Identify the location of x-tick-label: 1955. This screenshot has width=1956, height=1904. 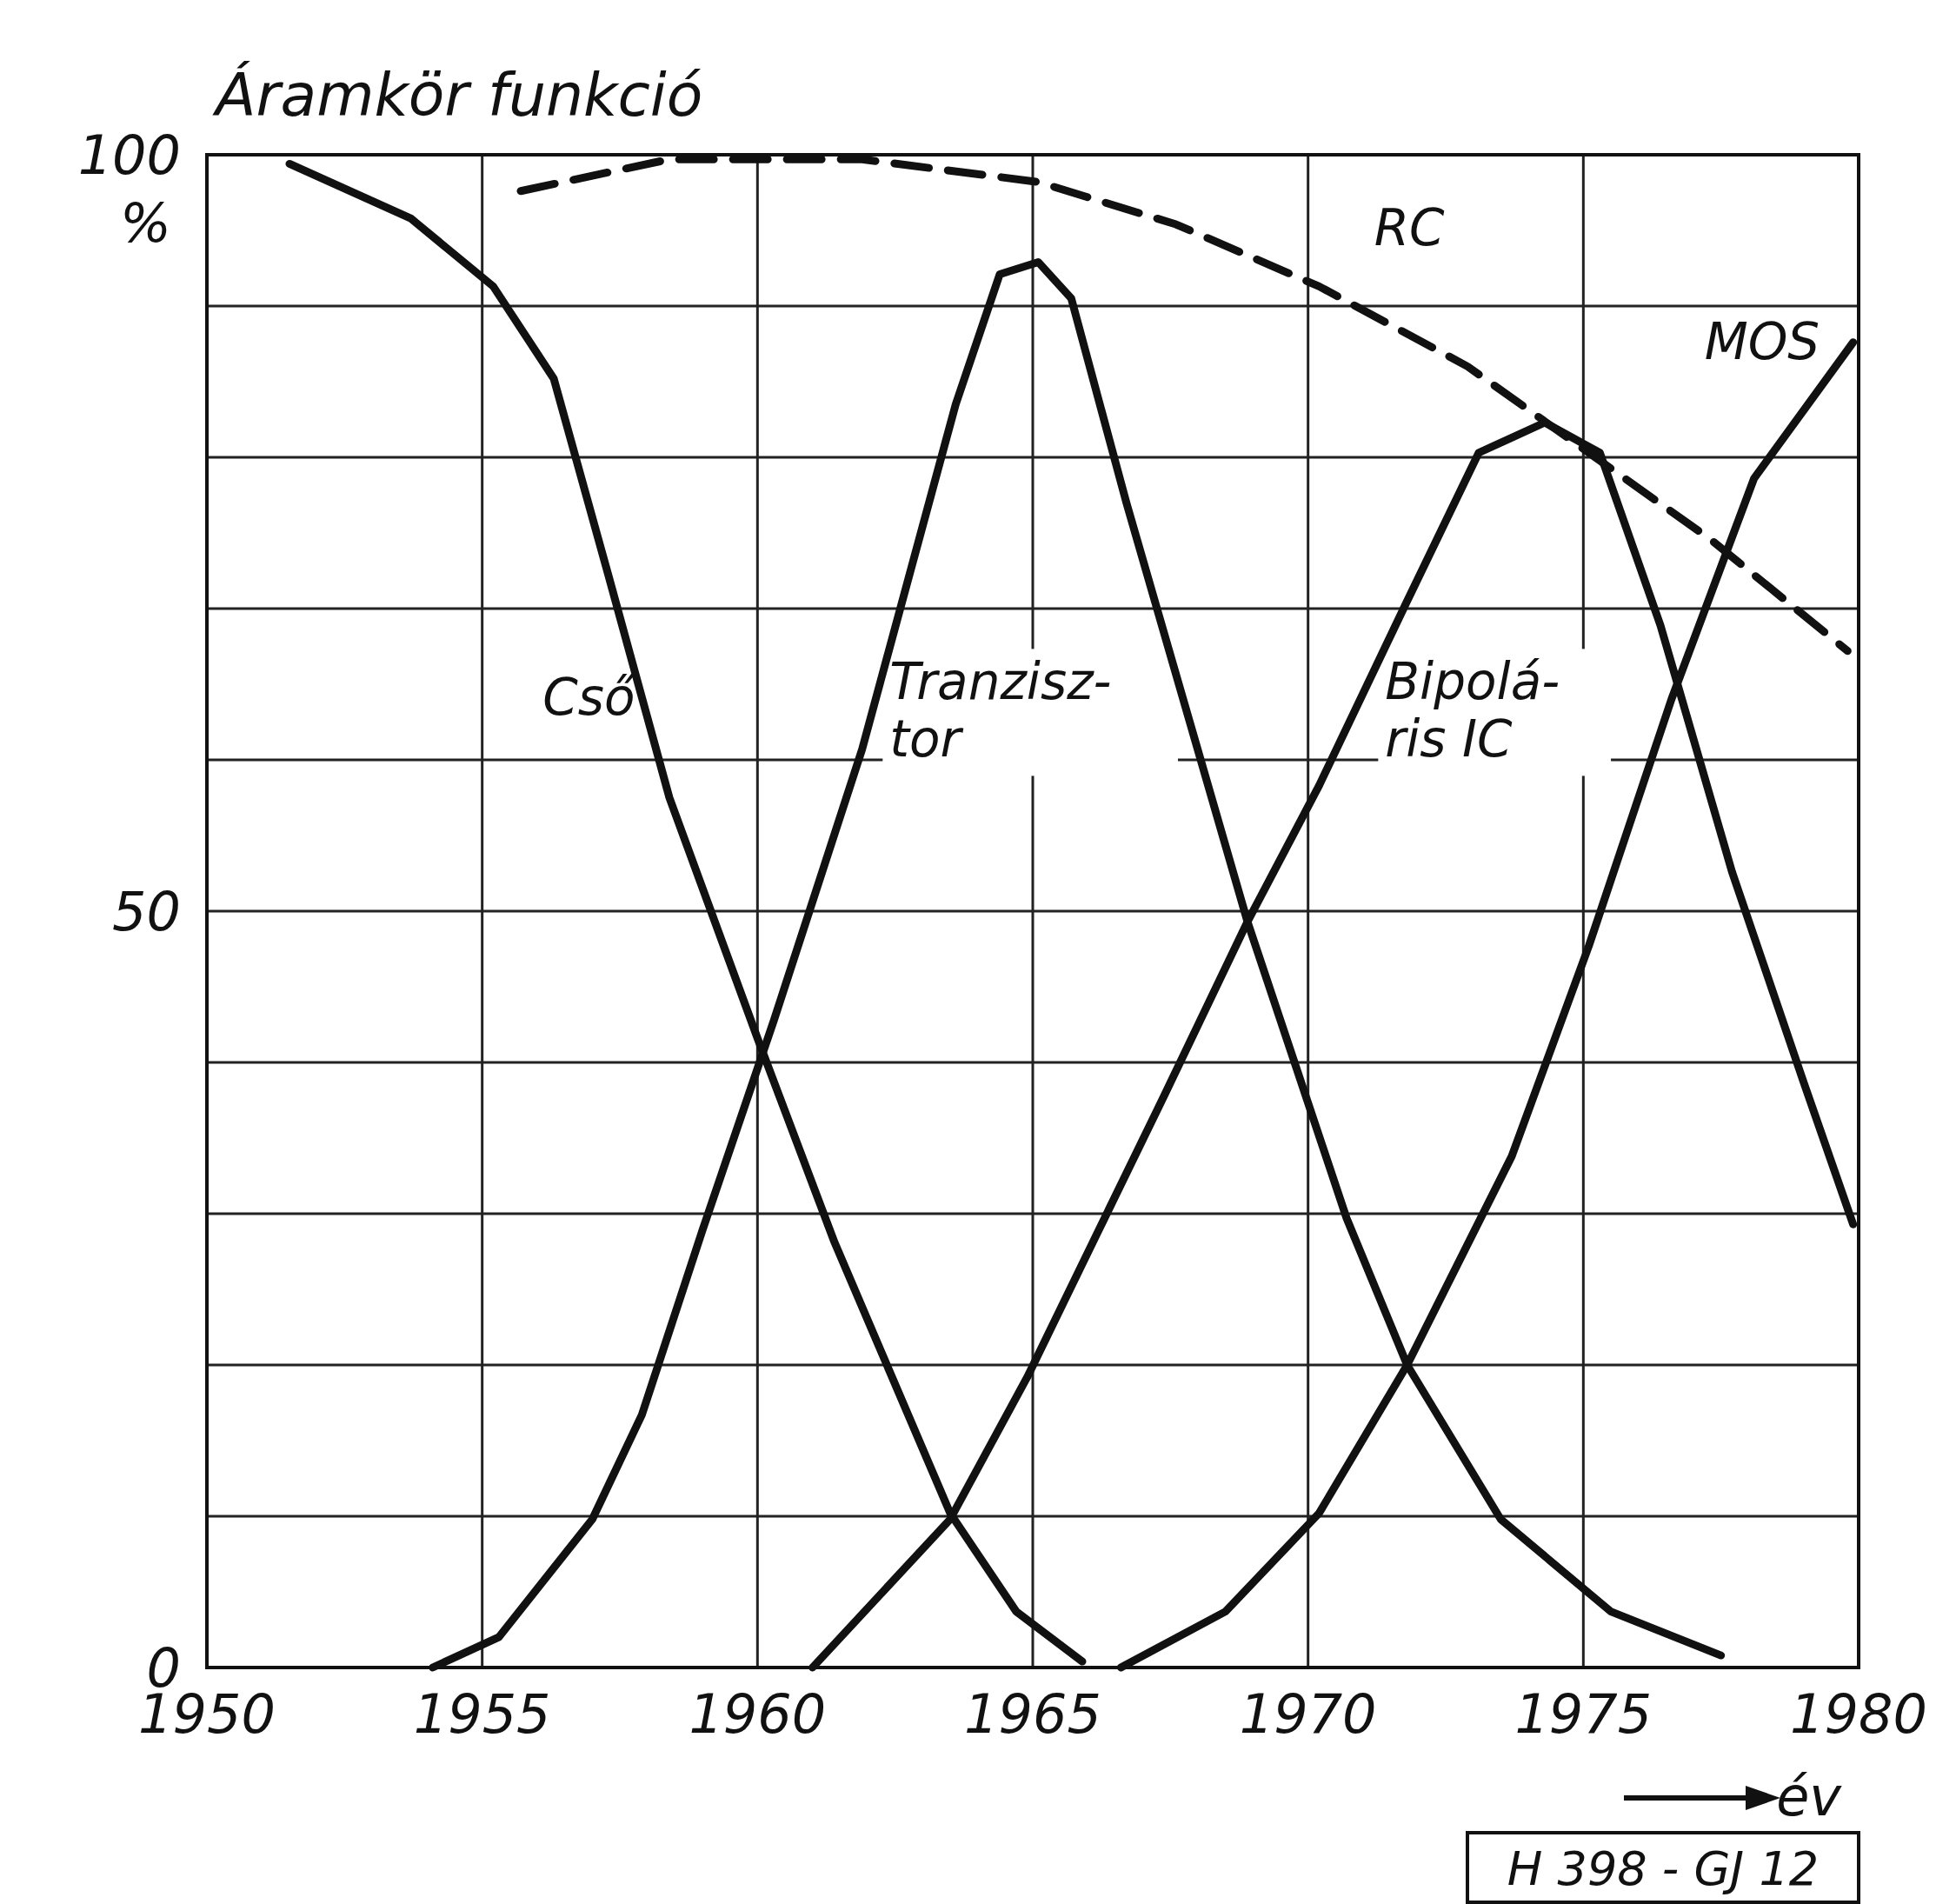
(482, 1714).